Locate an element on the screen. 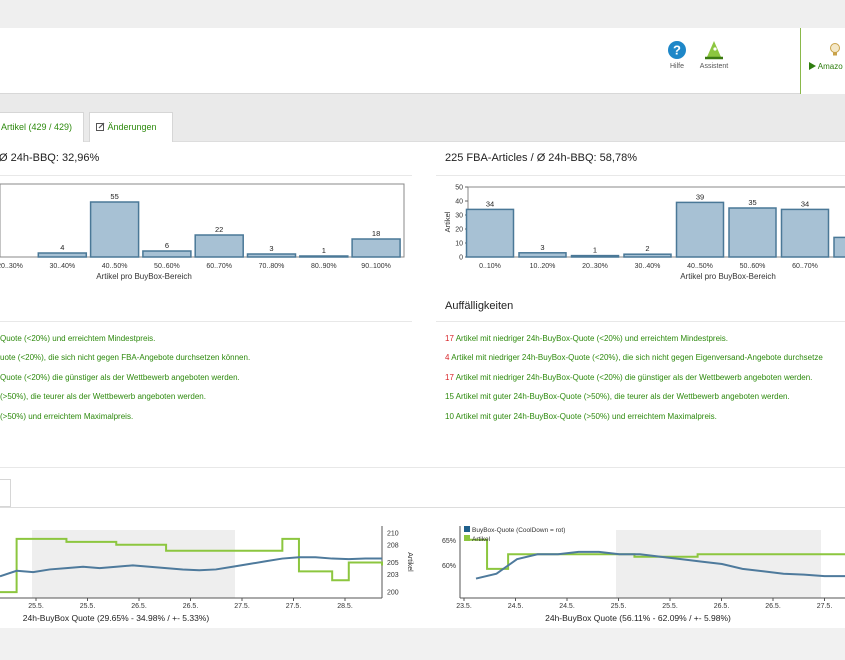  y-tick-label: 30 is located at coordinates (459, 216).